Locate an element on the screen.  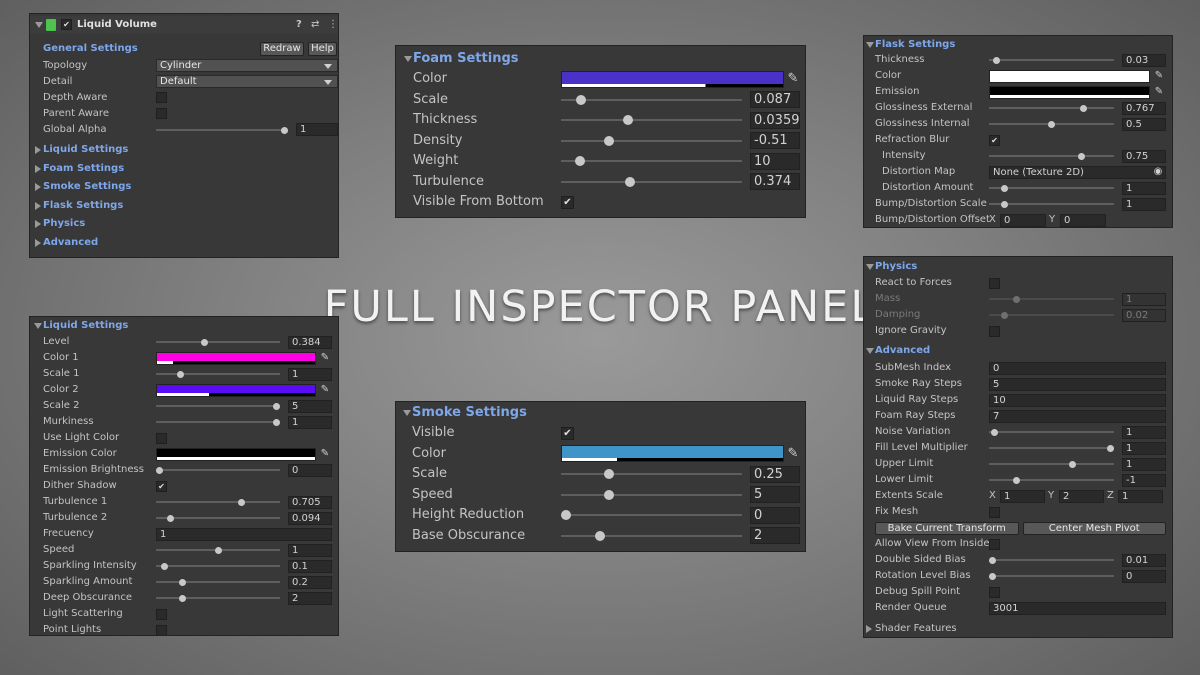
emission-brightness-field: 0 is located at coordinates (310, 470).